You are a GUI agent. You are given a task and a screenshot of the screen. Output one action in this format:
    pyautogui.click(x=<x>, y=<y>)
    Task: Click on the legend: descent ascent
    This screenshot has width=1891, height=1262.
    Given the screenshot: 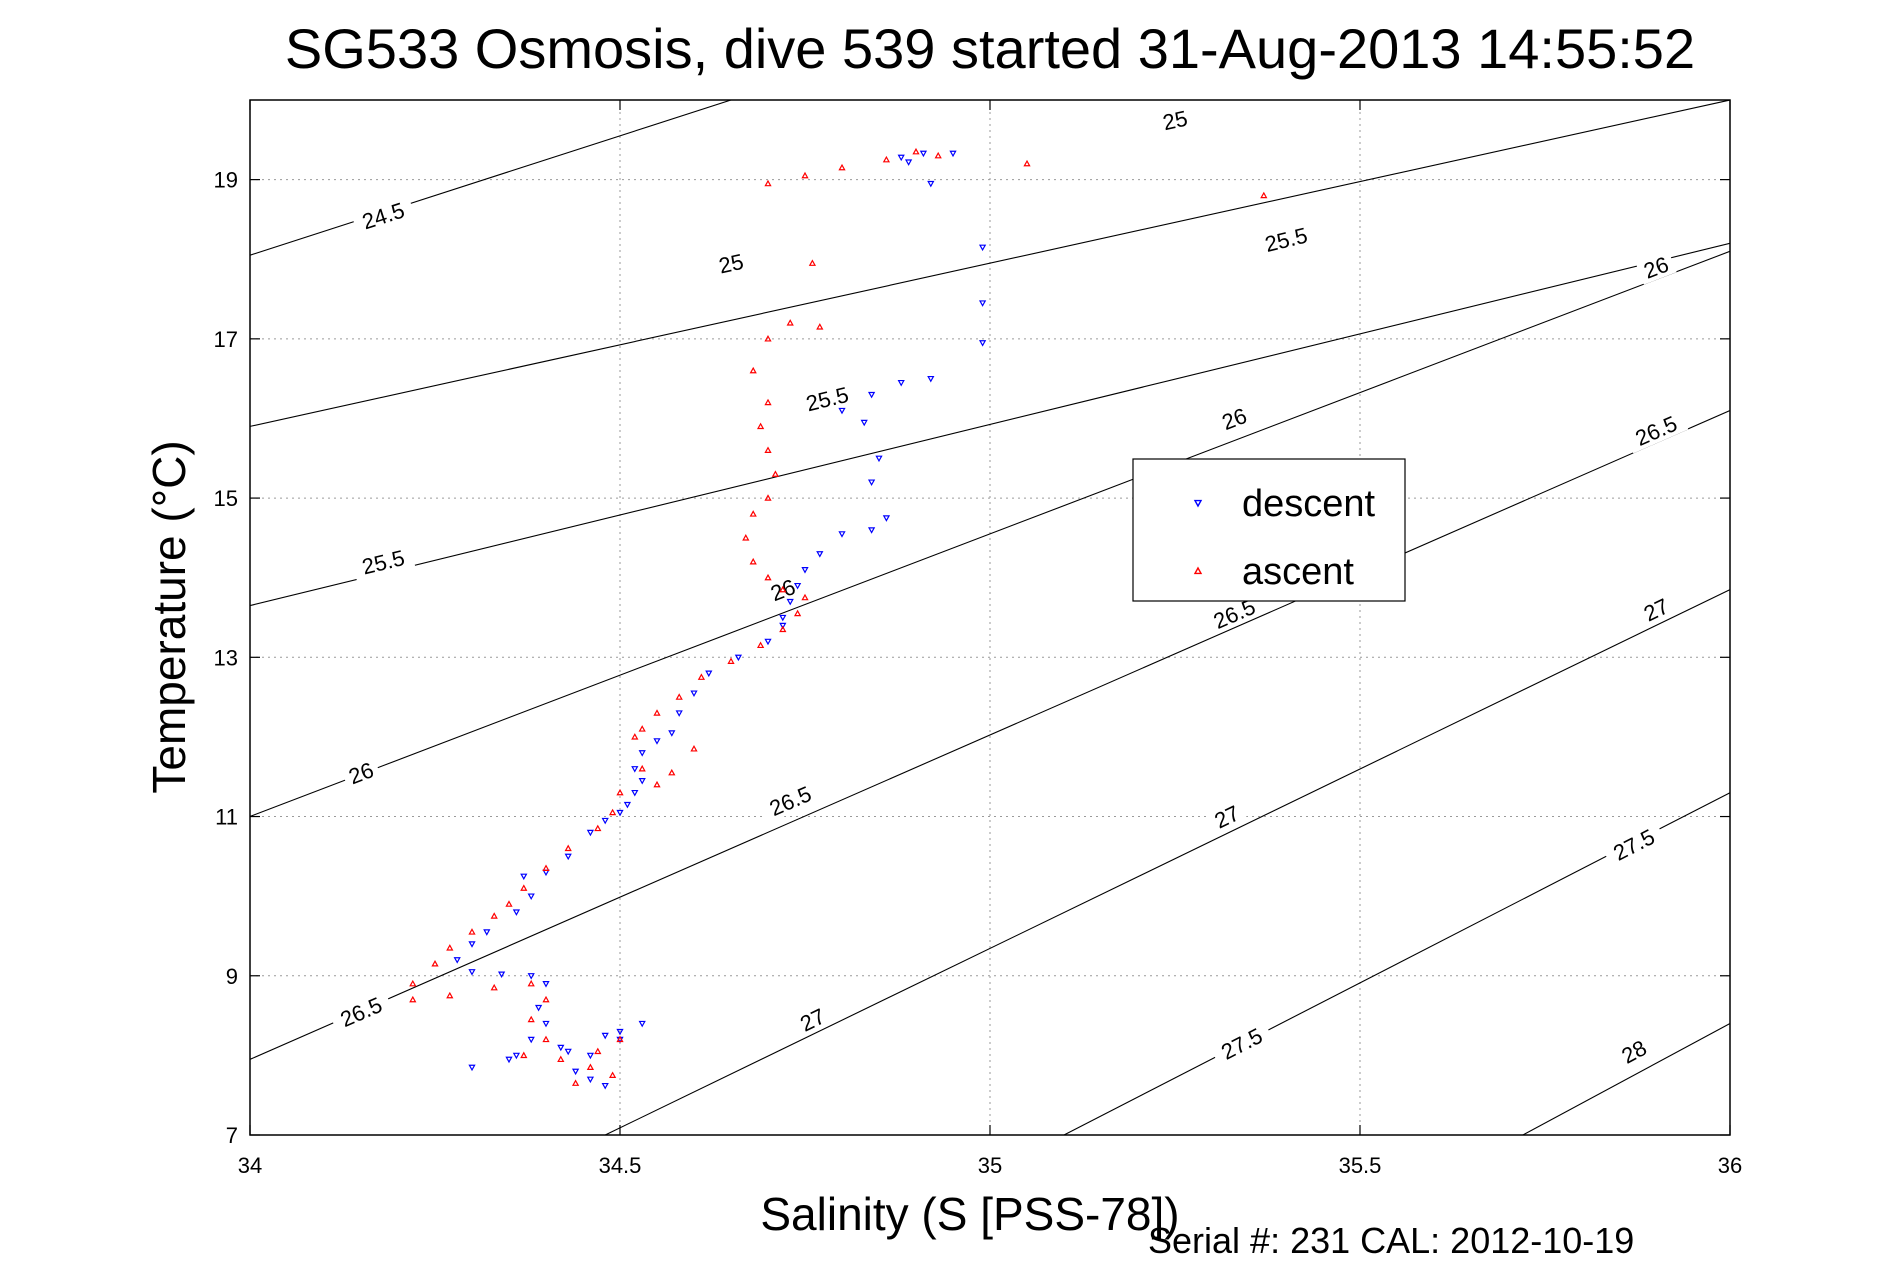 What is the action you would take?
    pyautogui.click(x=1269, y=530)
    